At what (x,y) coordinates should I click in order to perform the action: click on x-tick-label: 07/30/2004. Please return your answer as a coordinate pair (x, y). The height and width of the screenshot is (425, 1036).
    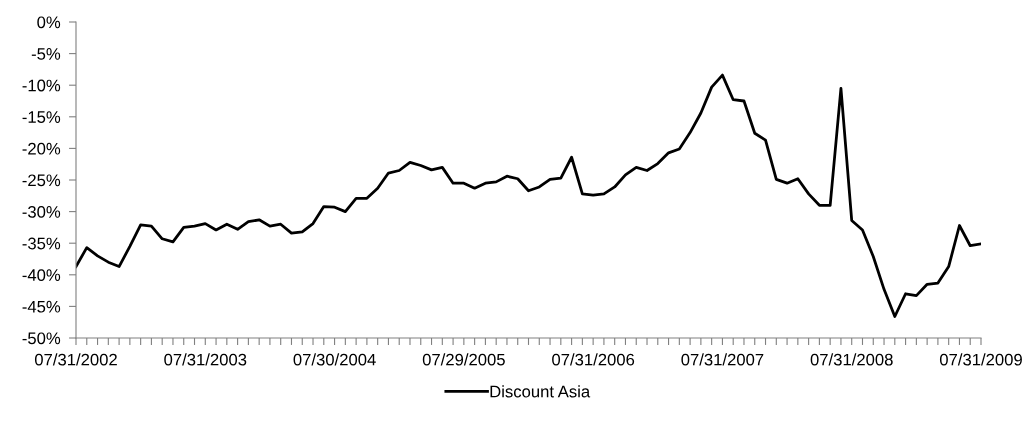
    Looking at the image, I should click on (334, 359).